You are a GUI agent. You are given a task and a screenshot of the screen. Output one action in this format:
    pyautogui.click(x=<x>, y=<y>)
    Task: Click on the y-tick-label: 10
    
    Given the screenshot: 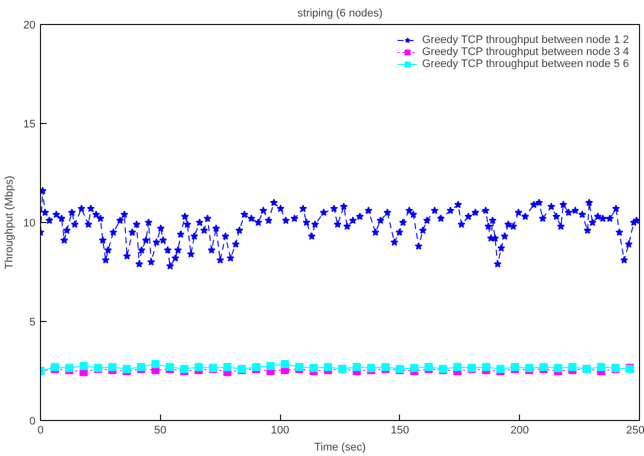 What is the action you would take?
    pyautogui.click(x=29, y=224)
    